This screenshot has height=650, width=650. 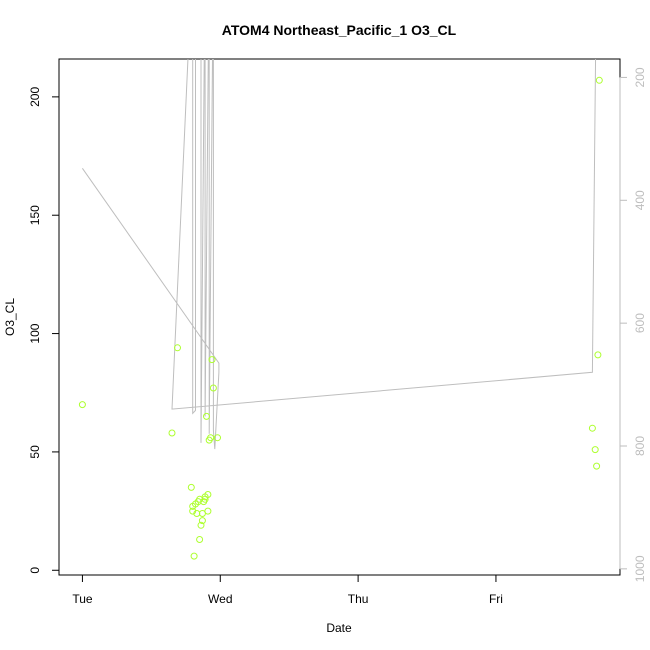 I want to click on y-axis: 0 50 100 150 200, so click(x=44, y=330).